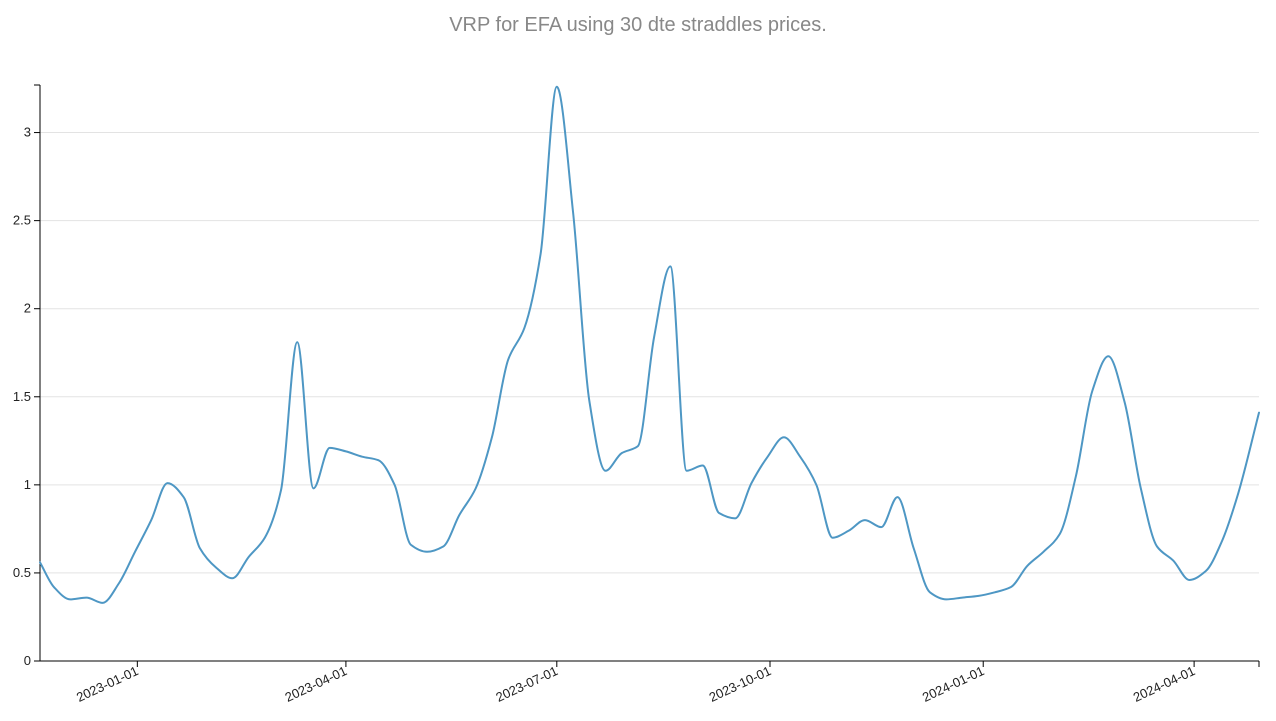 The height and width of the screenshot is (721, 1276). What do you see at coordinates (27, 484) in the screenshot?
I see `y-tick-label: 1` at bounding box center [27, 484].